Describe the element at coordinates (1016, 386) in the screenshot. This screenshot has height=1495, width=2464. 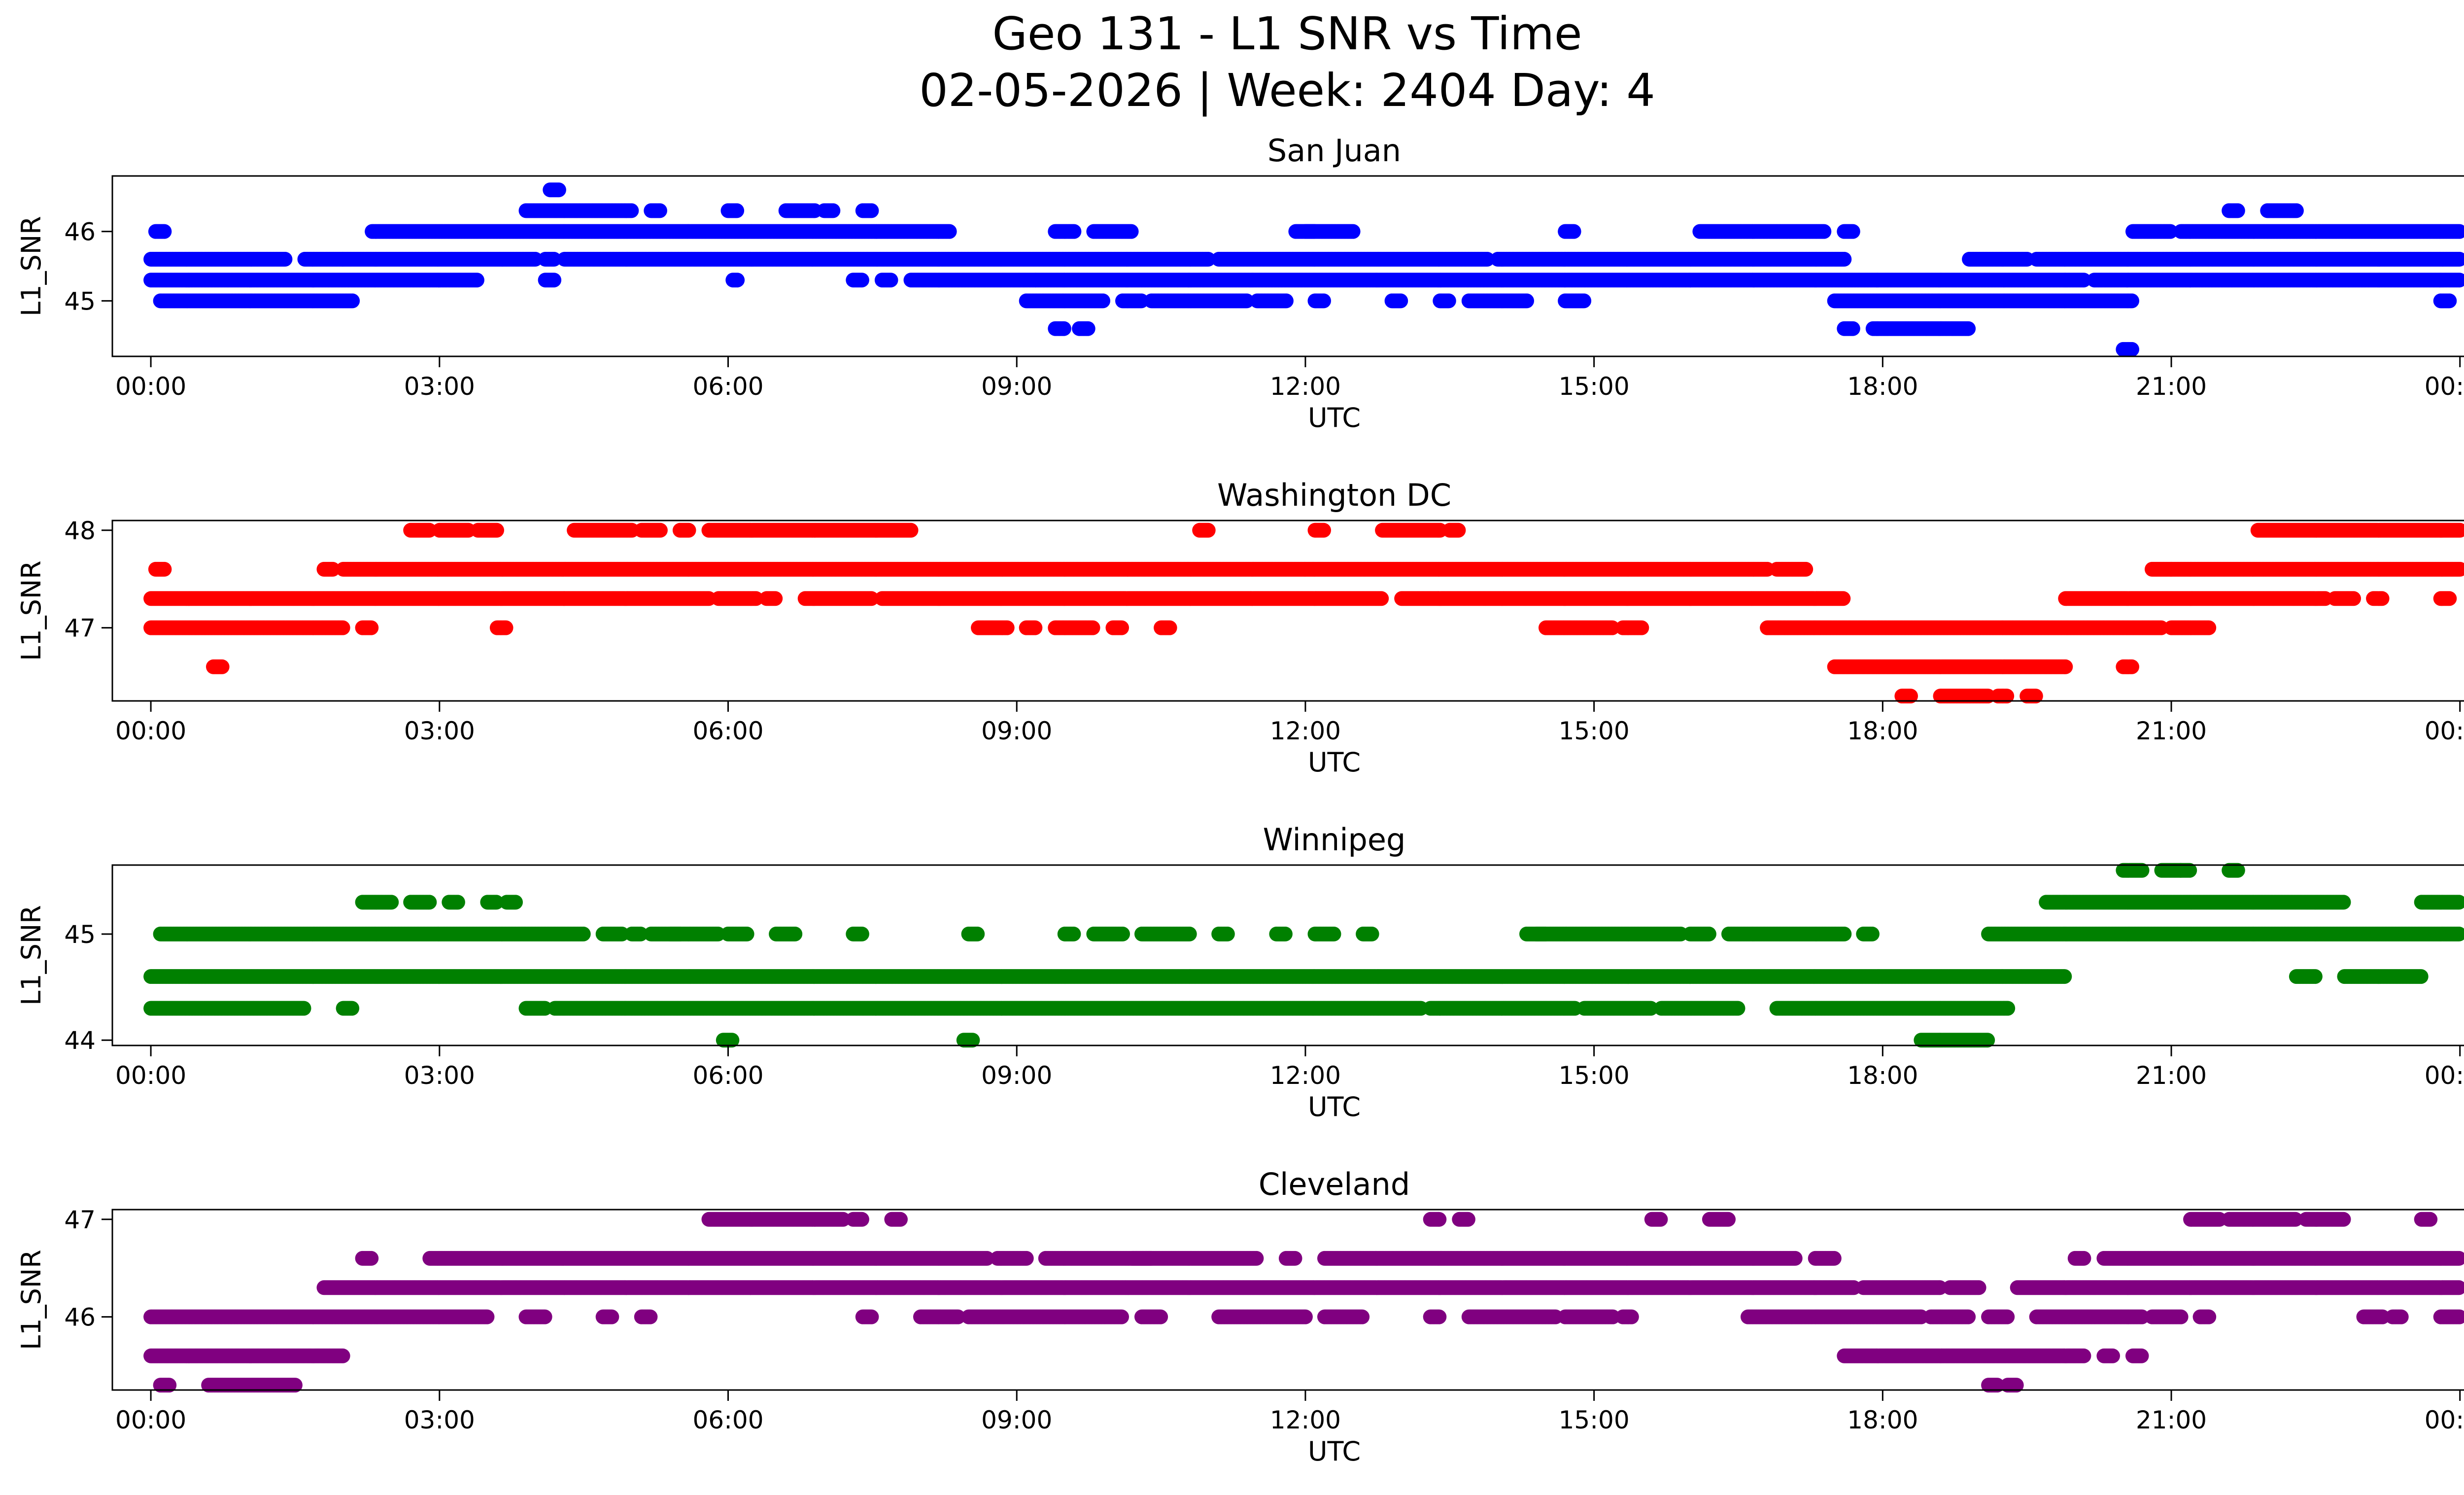
I see `x-tick-label: 09:00` at that location.